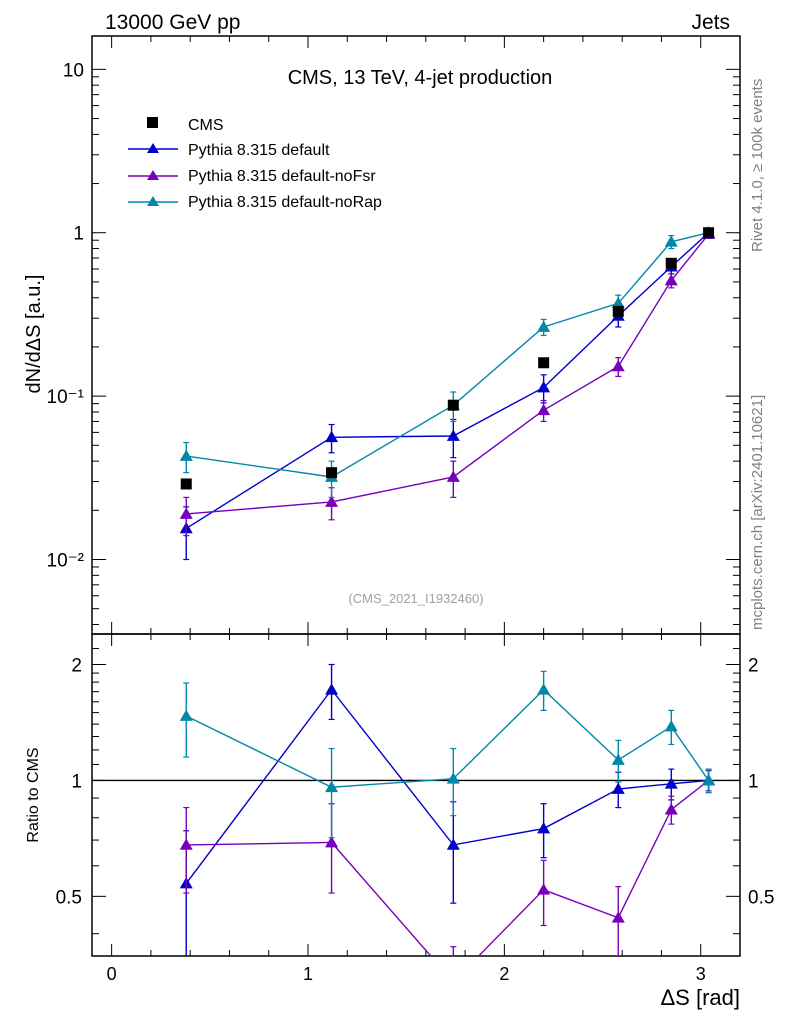 The image size is (786, 1024). What do you see at coordinates (415, 598) in the screenshot?
I see `analysis-tag: (CMS_2021_I1932460)` at bounding box center [415, 598].